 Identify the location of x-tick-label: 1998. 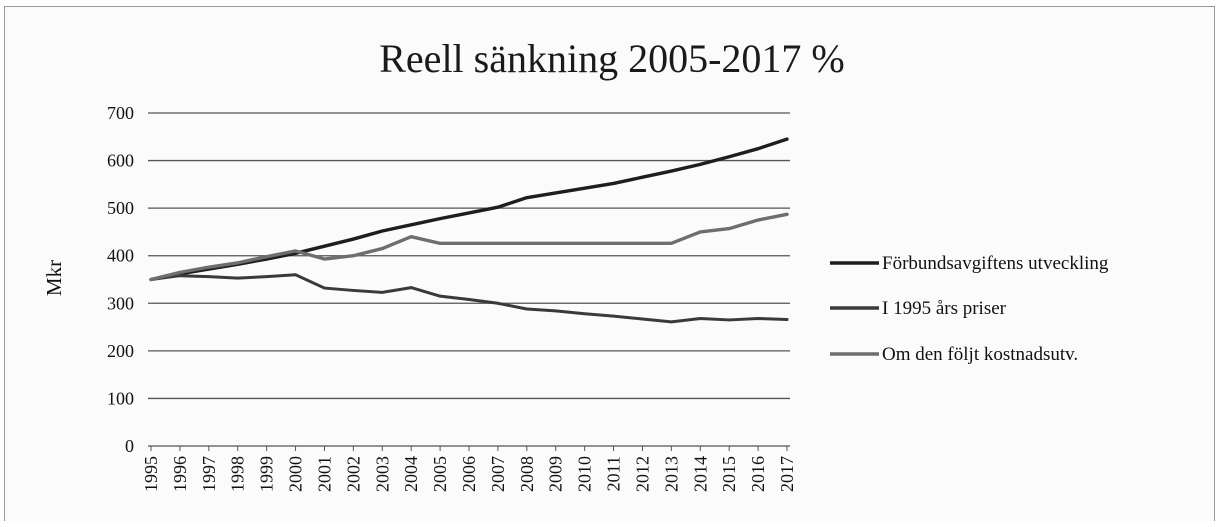
(238, 474).